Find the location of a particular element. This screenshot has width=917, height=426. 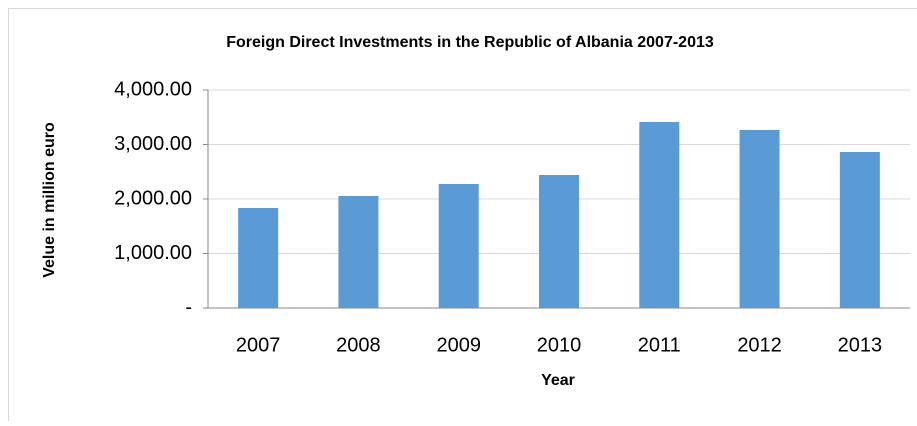

y-tick-label: 3,000.00 is located at coordinates (153, 144).